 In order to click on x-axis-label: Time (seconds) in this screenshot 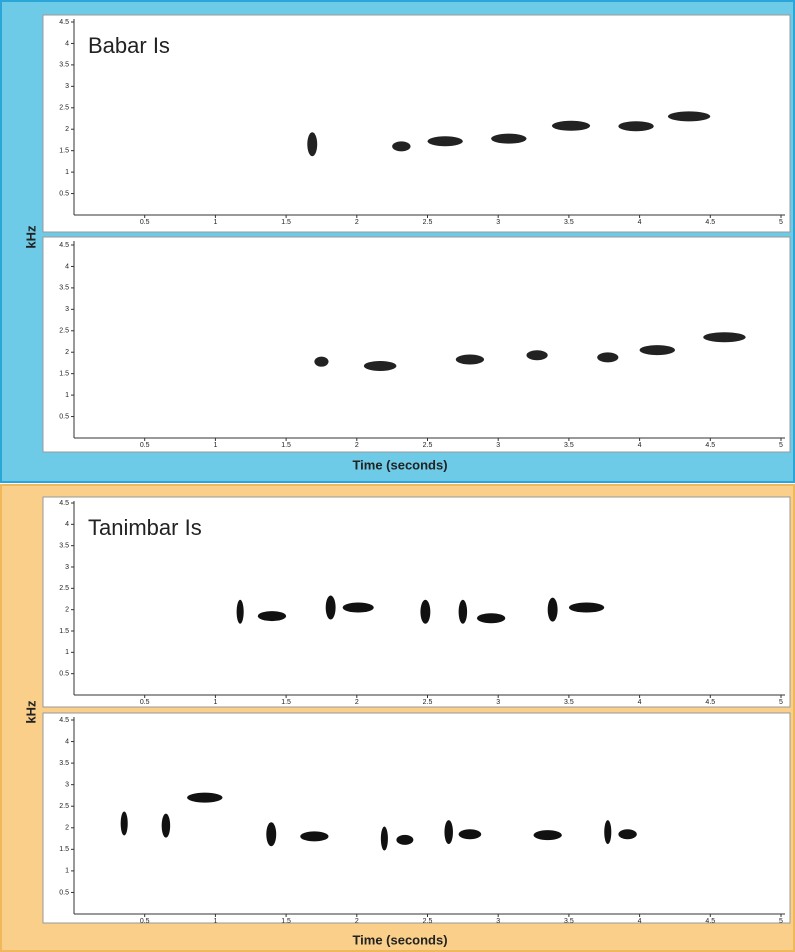, I will do `click(399, 464)`.